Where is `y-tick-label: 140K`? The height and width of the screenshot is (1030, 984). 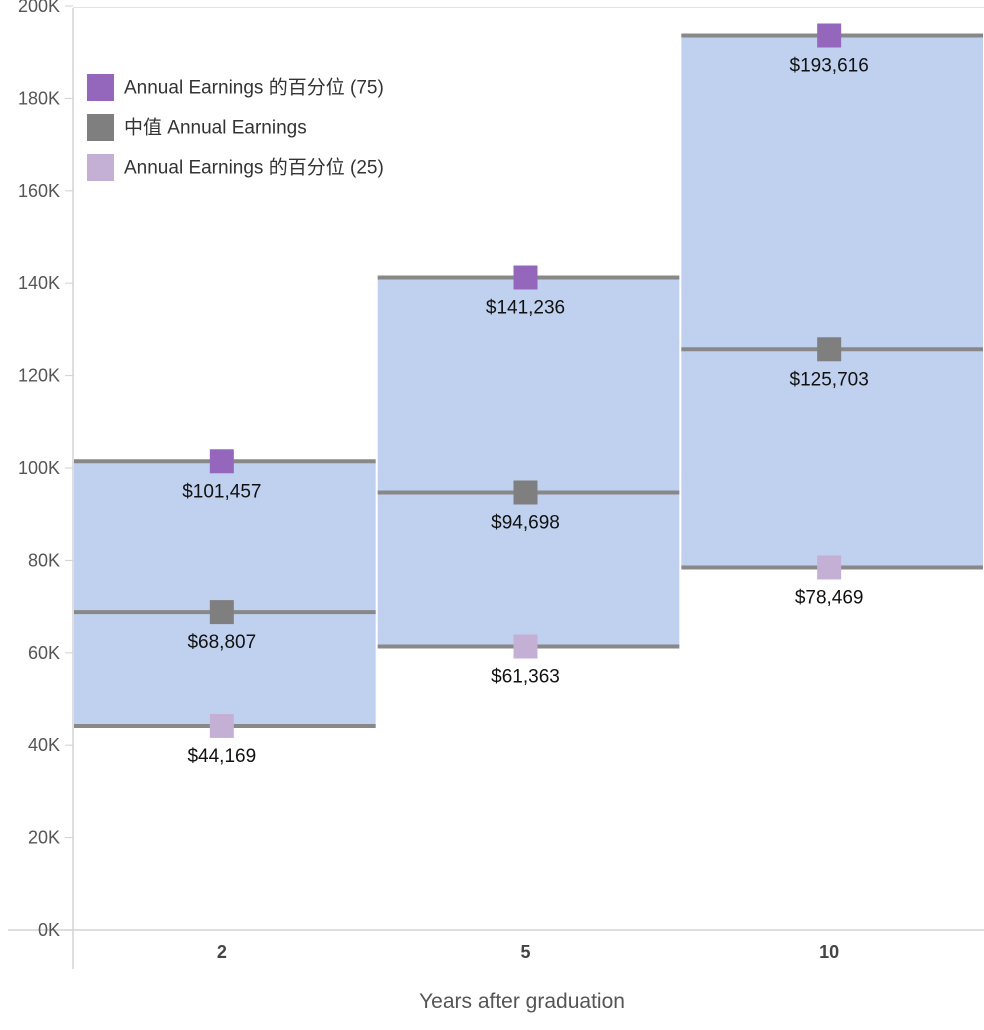
y-tick-label: 140K is located at coordinates (39, 283).